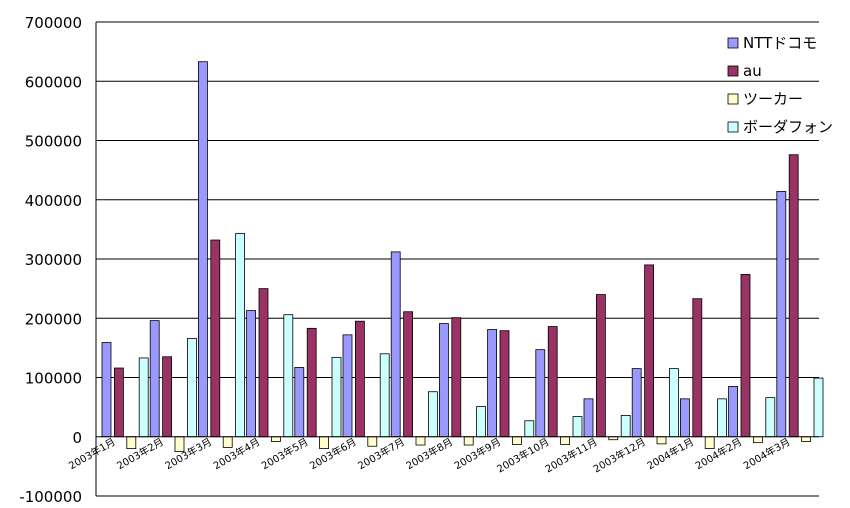 The image size is (850, 508). What do you see at coordinates (53, 201) in the screenshot?
I see `y-tick-label: 400000` at bounding box center [53, 201].